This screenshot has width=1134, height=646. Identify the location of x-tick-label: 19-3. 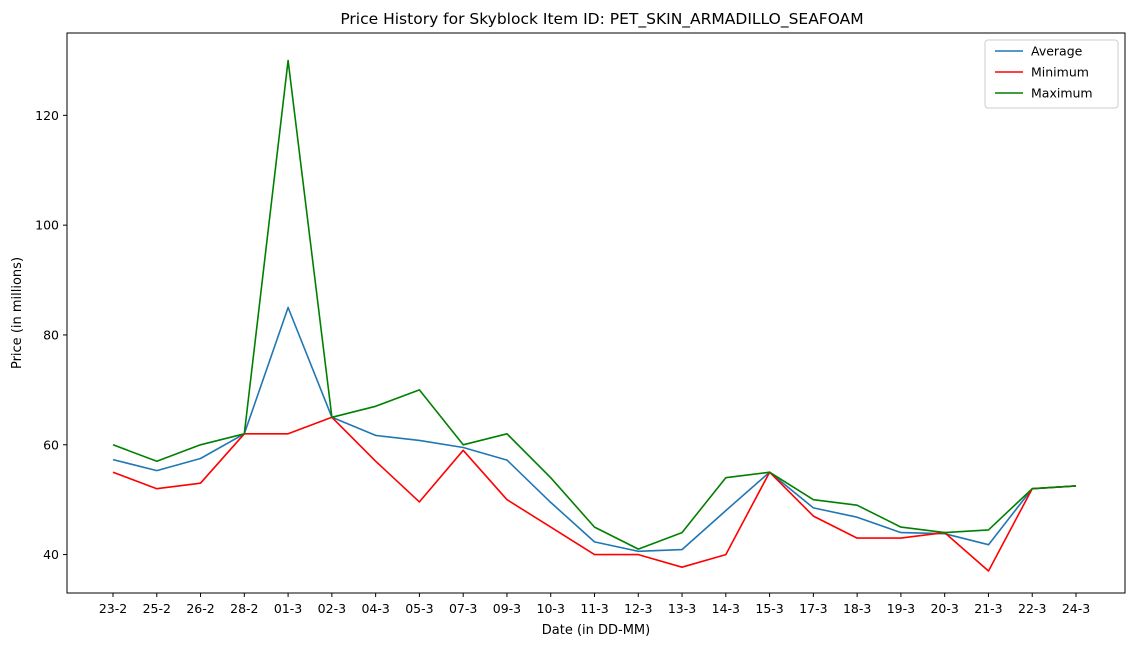
(901, 608).